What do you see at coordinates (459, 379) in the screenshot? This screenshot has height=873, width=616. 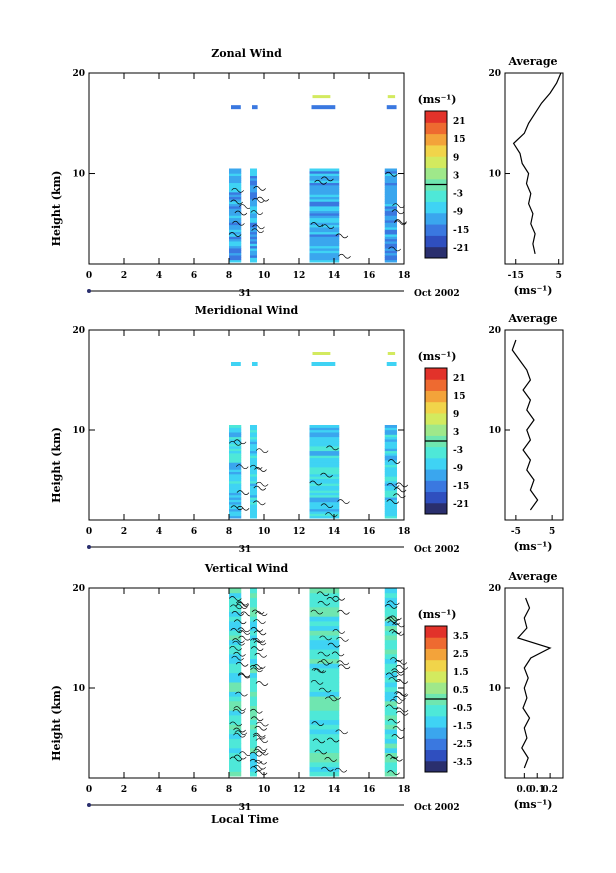 I see `colorbar-tick-label: 21` at bounding box center [459, 379].